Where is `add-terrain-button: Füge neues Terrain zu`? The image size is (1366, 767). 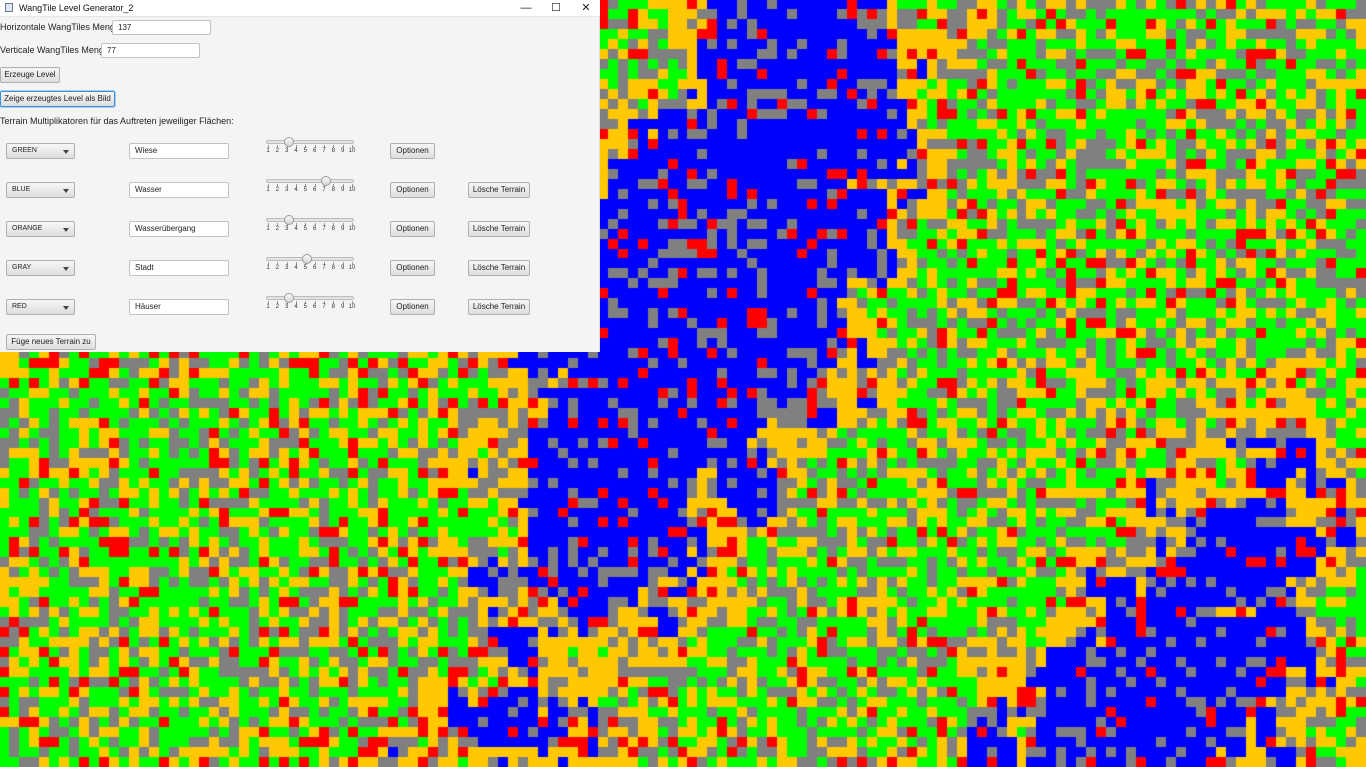
add-terrain-button: Füge neues Terrain zu is located at coordinates (51, 342).